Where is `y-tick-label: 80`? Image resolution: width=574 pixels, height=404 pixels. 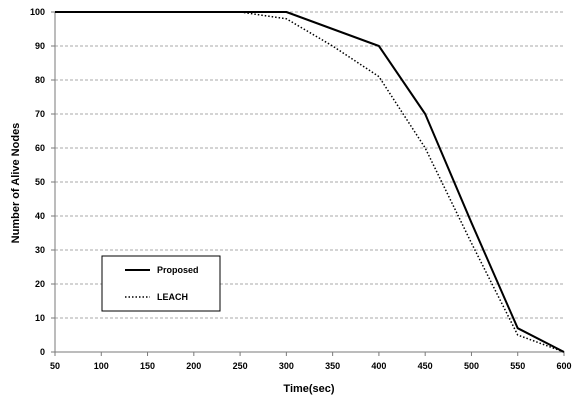 y-tick-label: 80 is located at coordinates (40, 80).